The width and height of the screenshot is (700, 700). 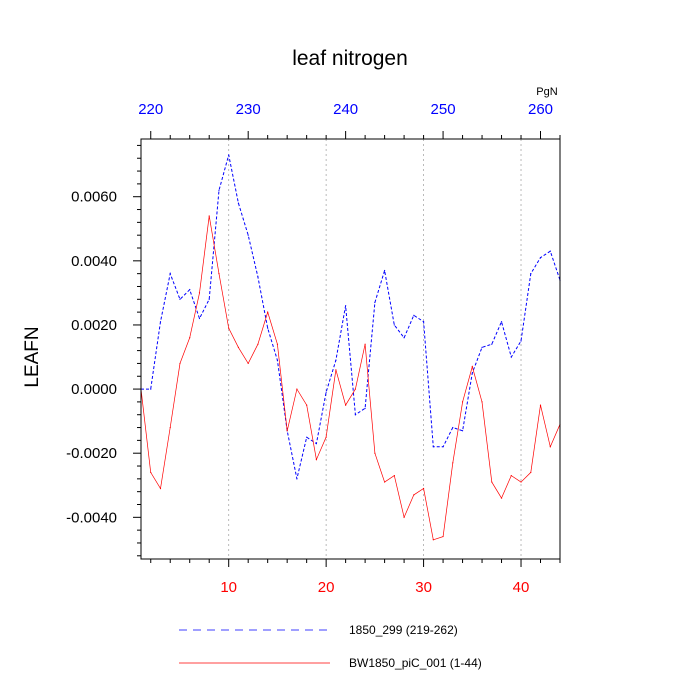 What do you see at coordinates (228, 587) in the screenshot?
I see `x-tick-label: 10` at bounding box center [228, 587].